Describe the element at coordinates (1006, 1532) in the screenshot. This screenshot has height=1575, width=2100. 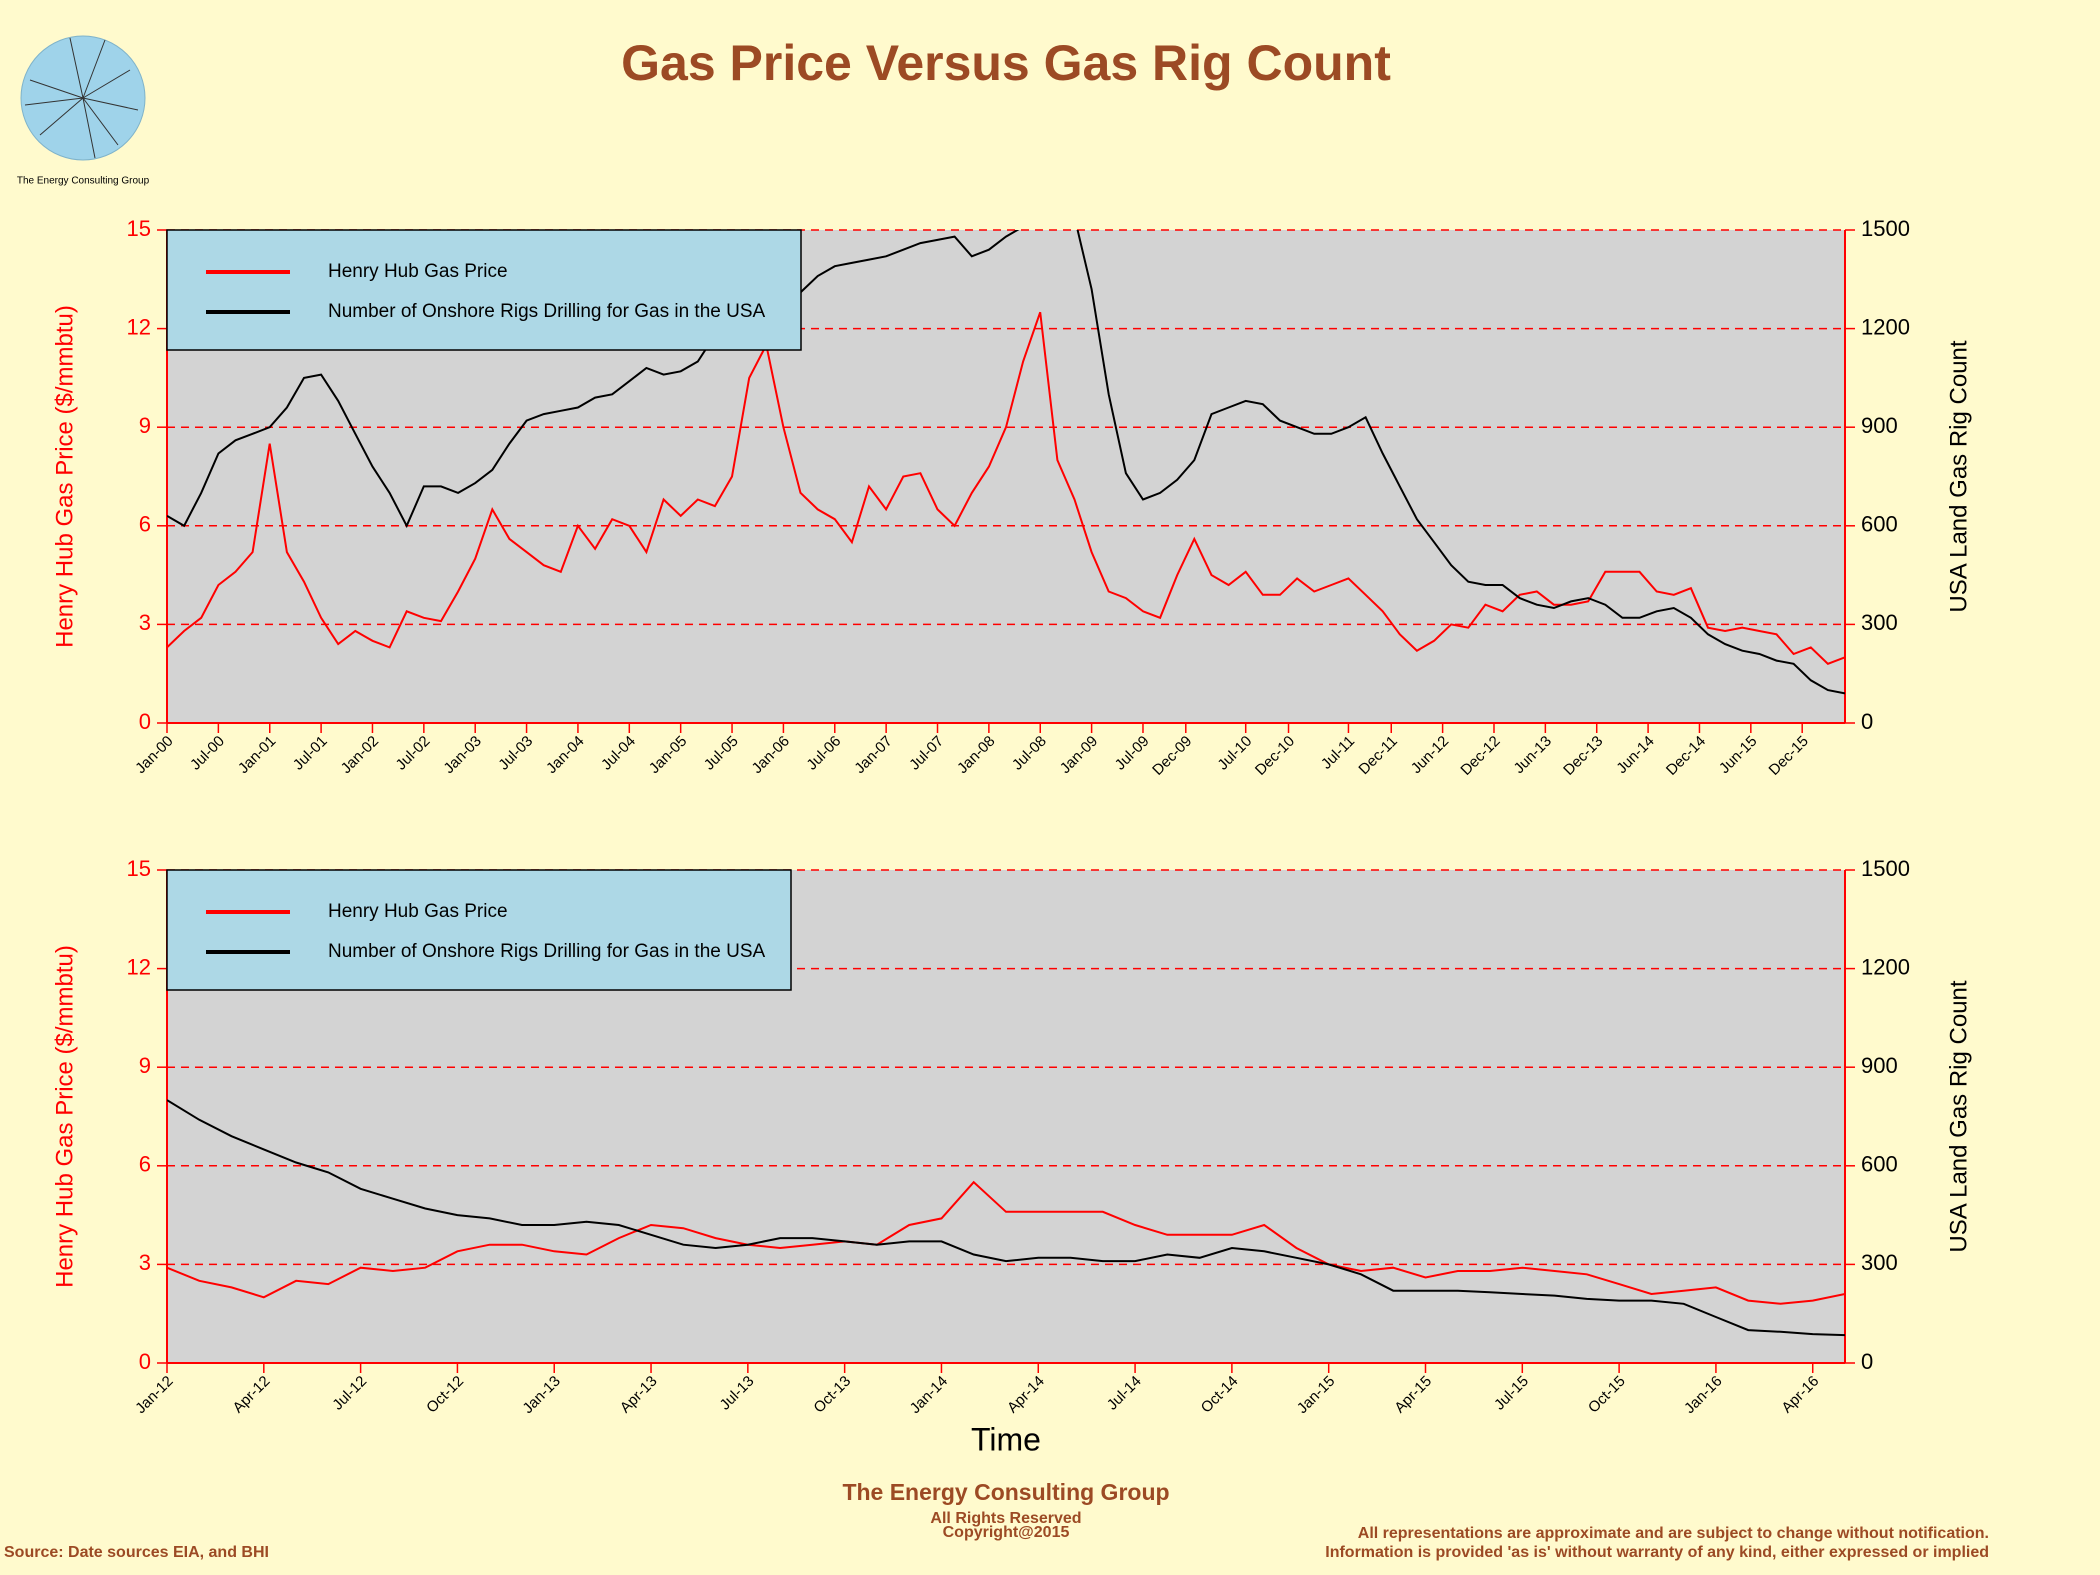
I see `footer-copyright: Copyright@2015` at that location.